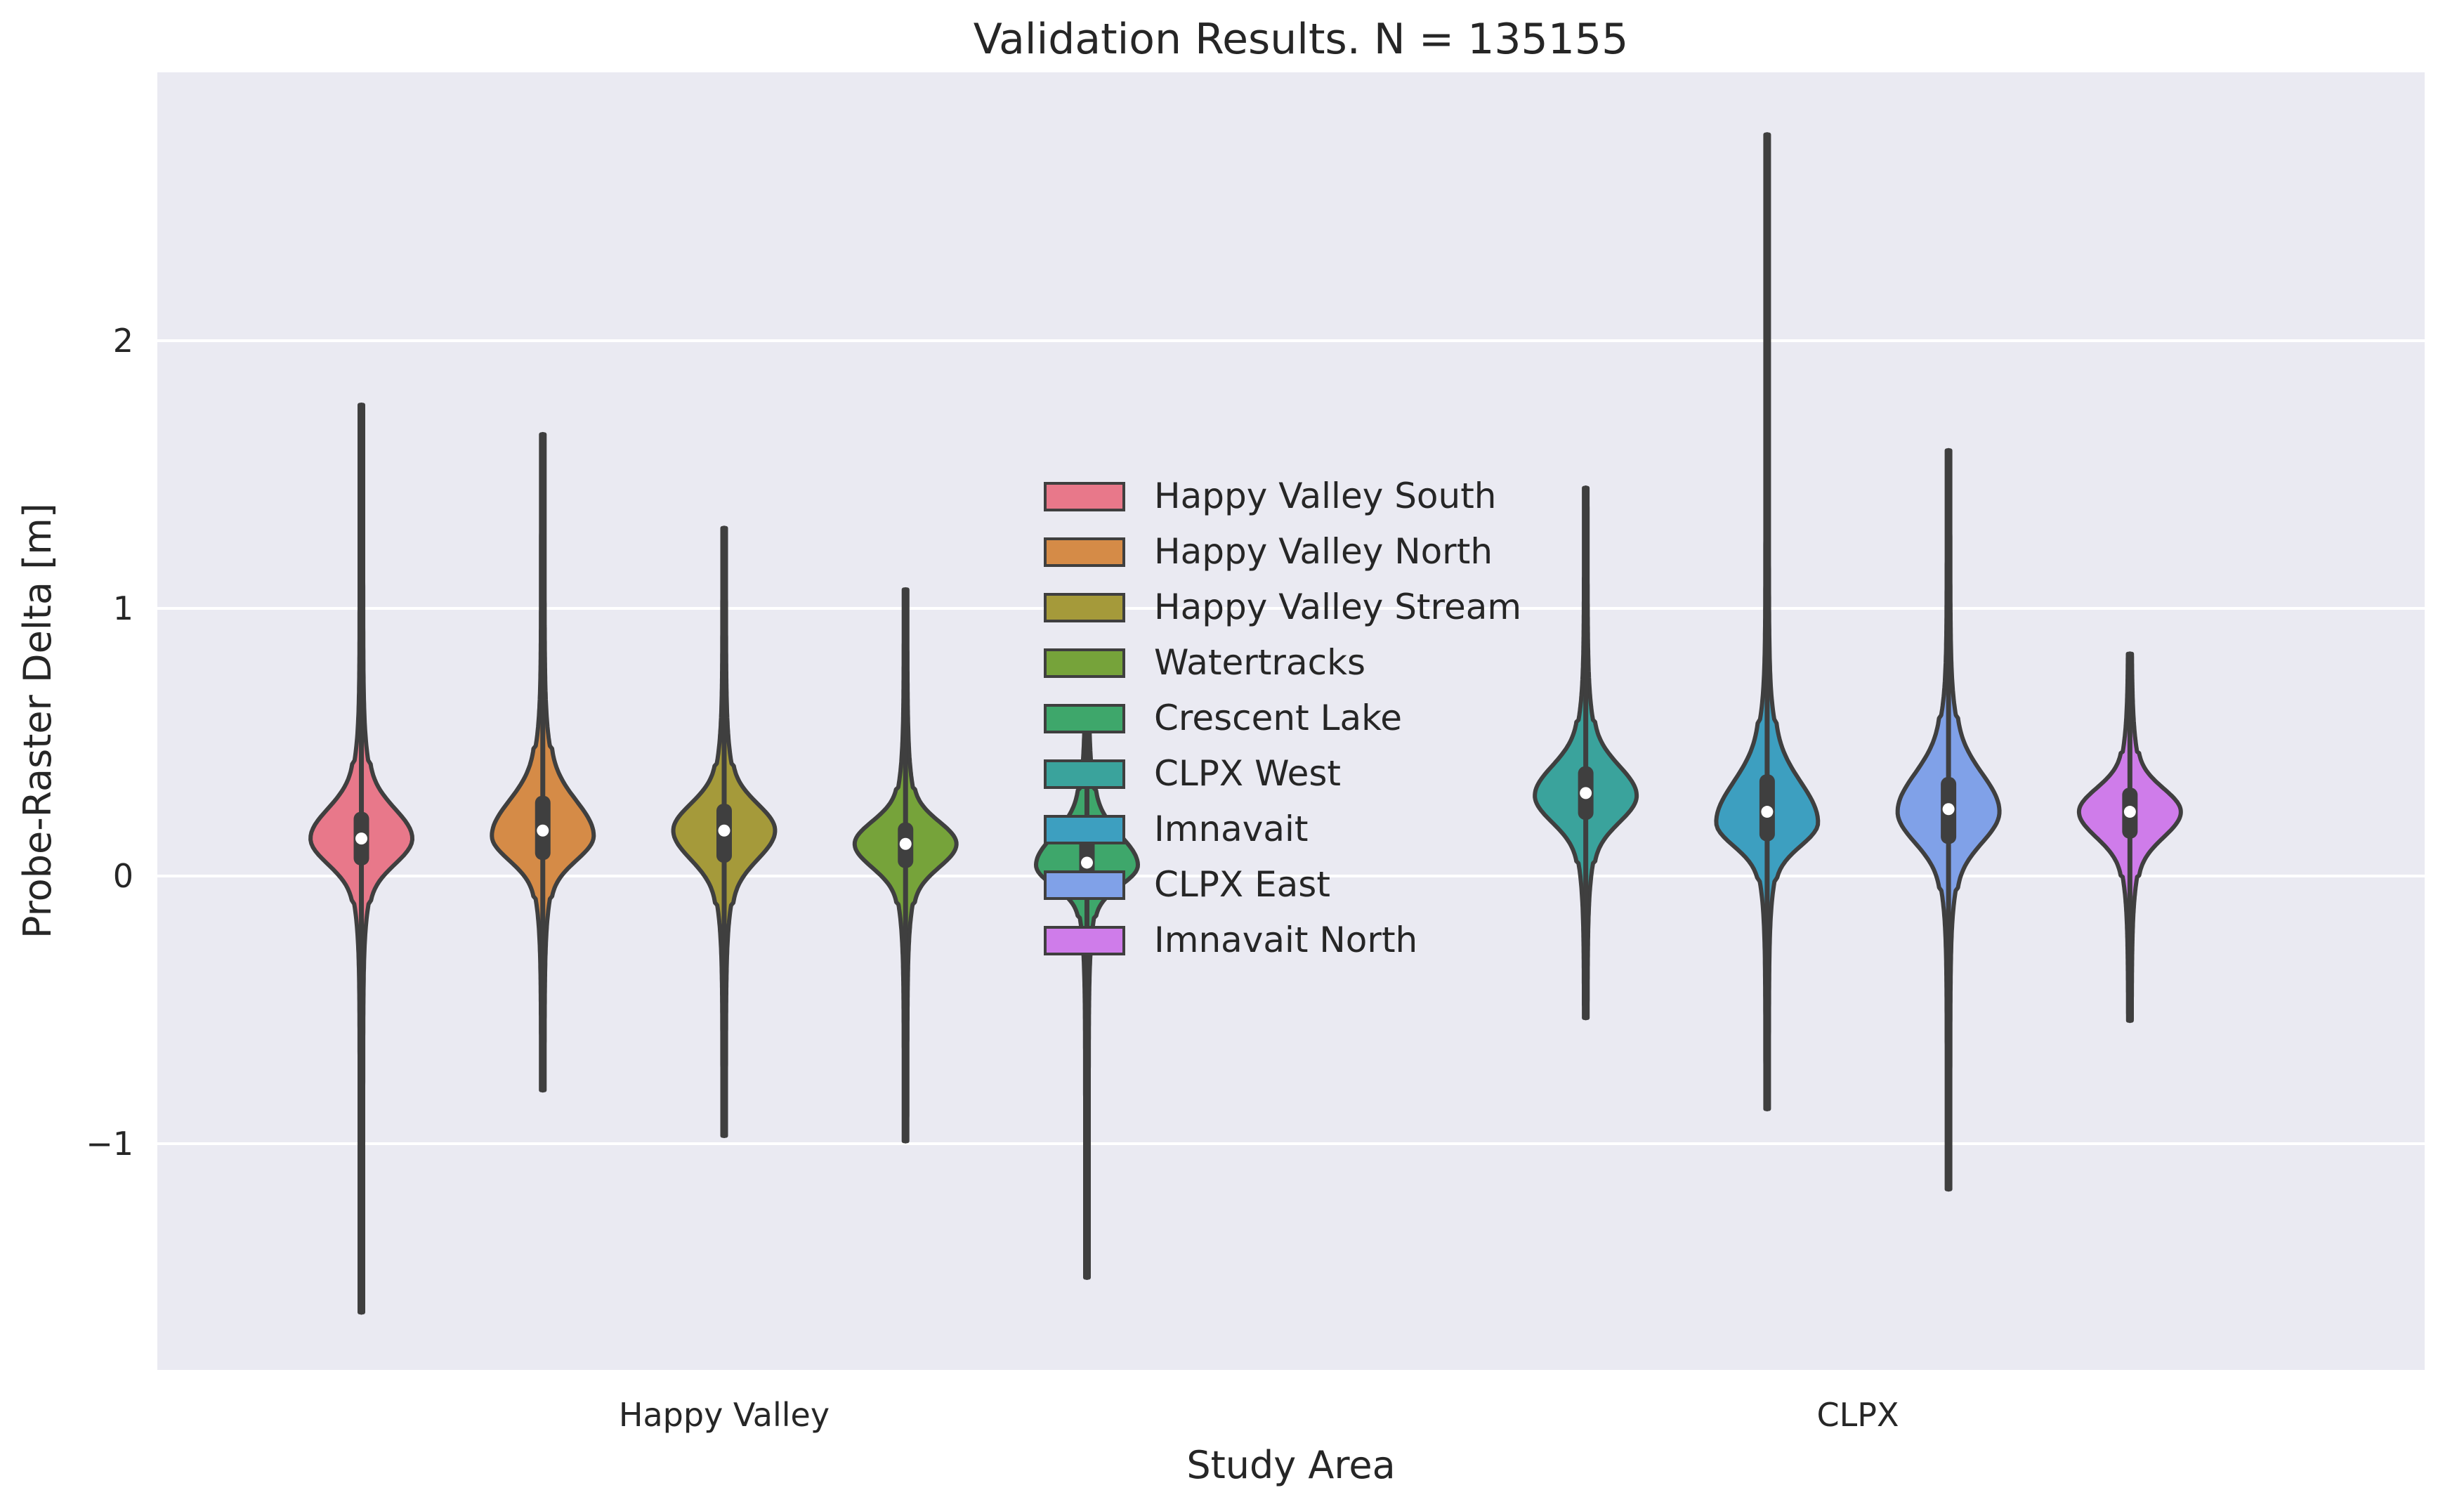  I want to click on violin-happy-valley-north, so click(543, 762).